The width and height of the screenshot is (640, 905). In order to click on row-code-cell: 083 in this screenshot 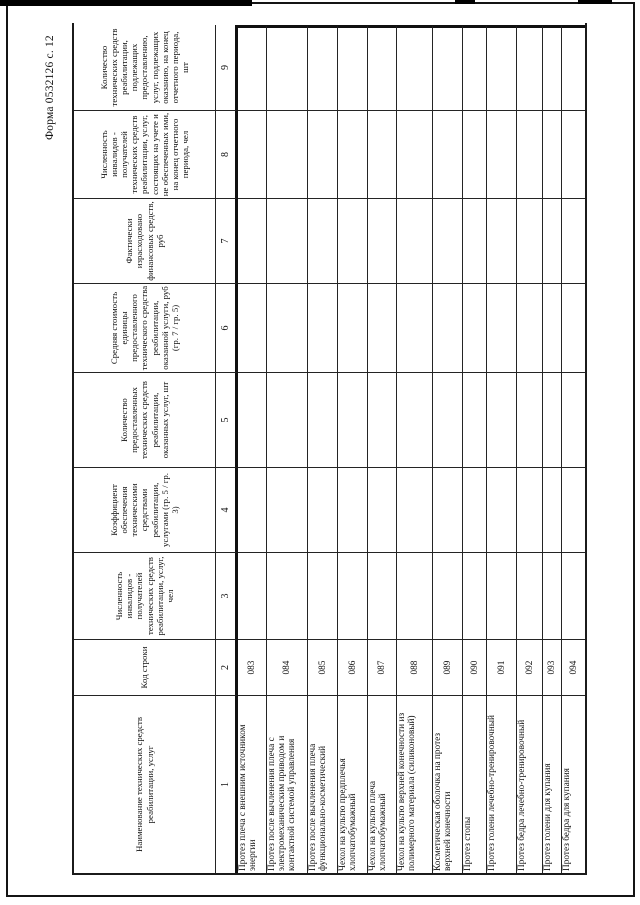, I will do `click(252, 667)`.